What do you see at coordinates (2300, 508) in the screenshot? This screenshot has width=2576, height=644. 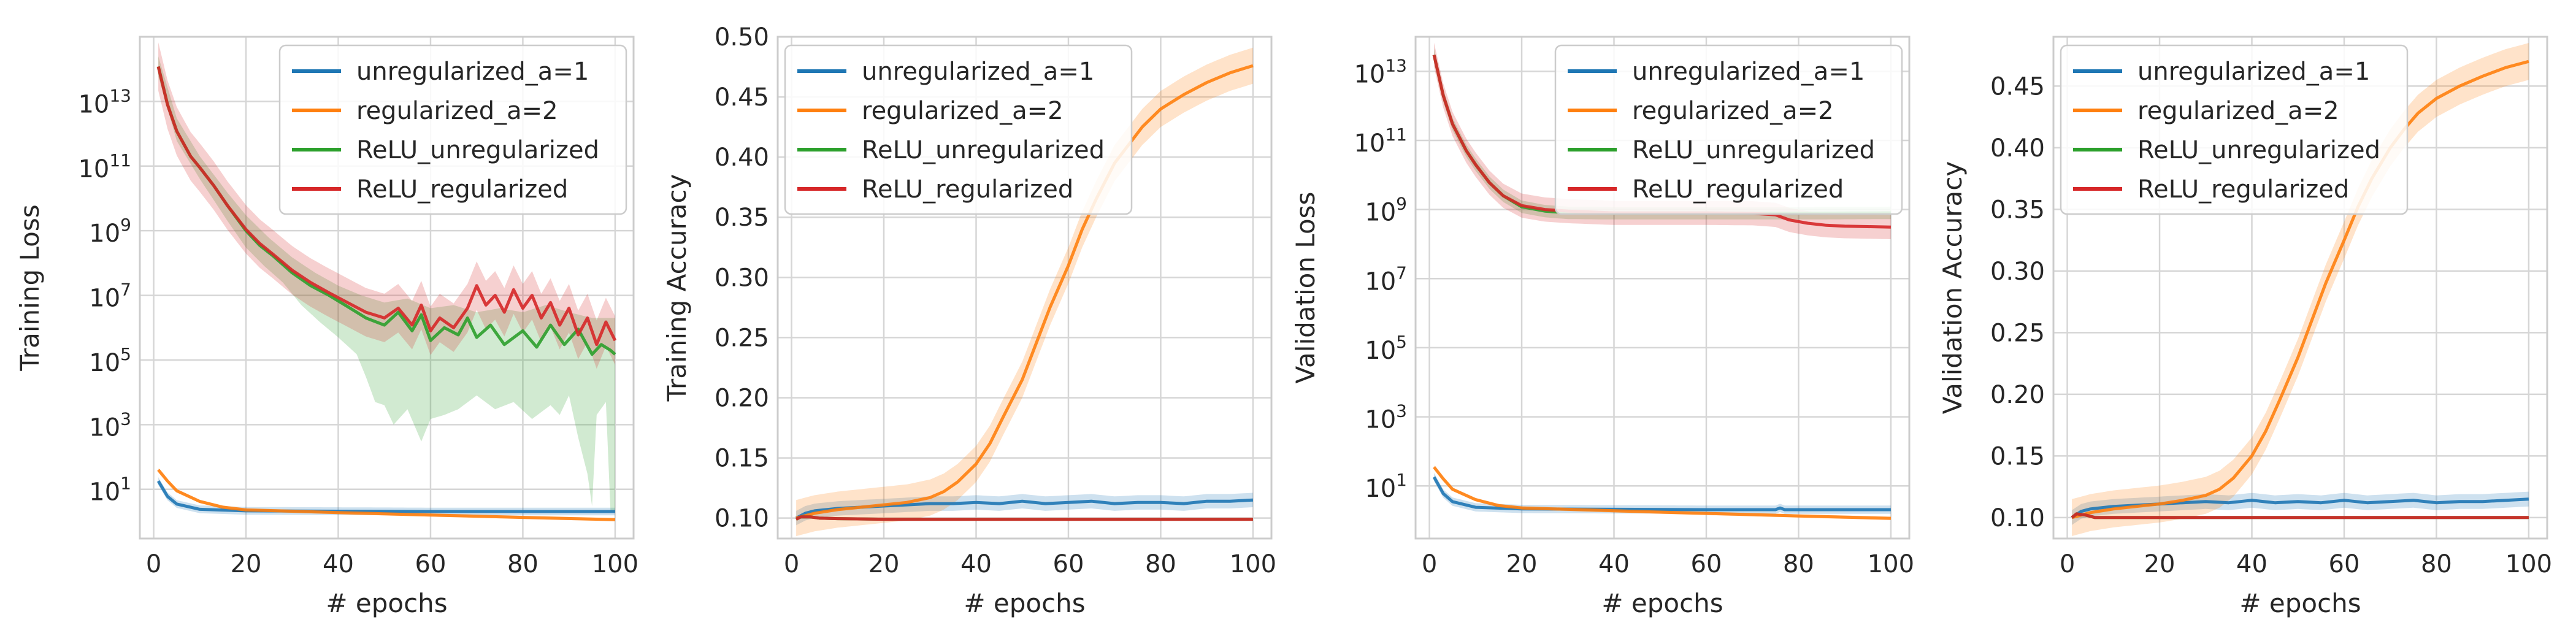 I see `line-unregularized_a=1` at bounding box center [2300, 508].